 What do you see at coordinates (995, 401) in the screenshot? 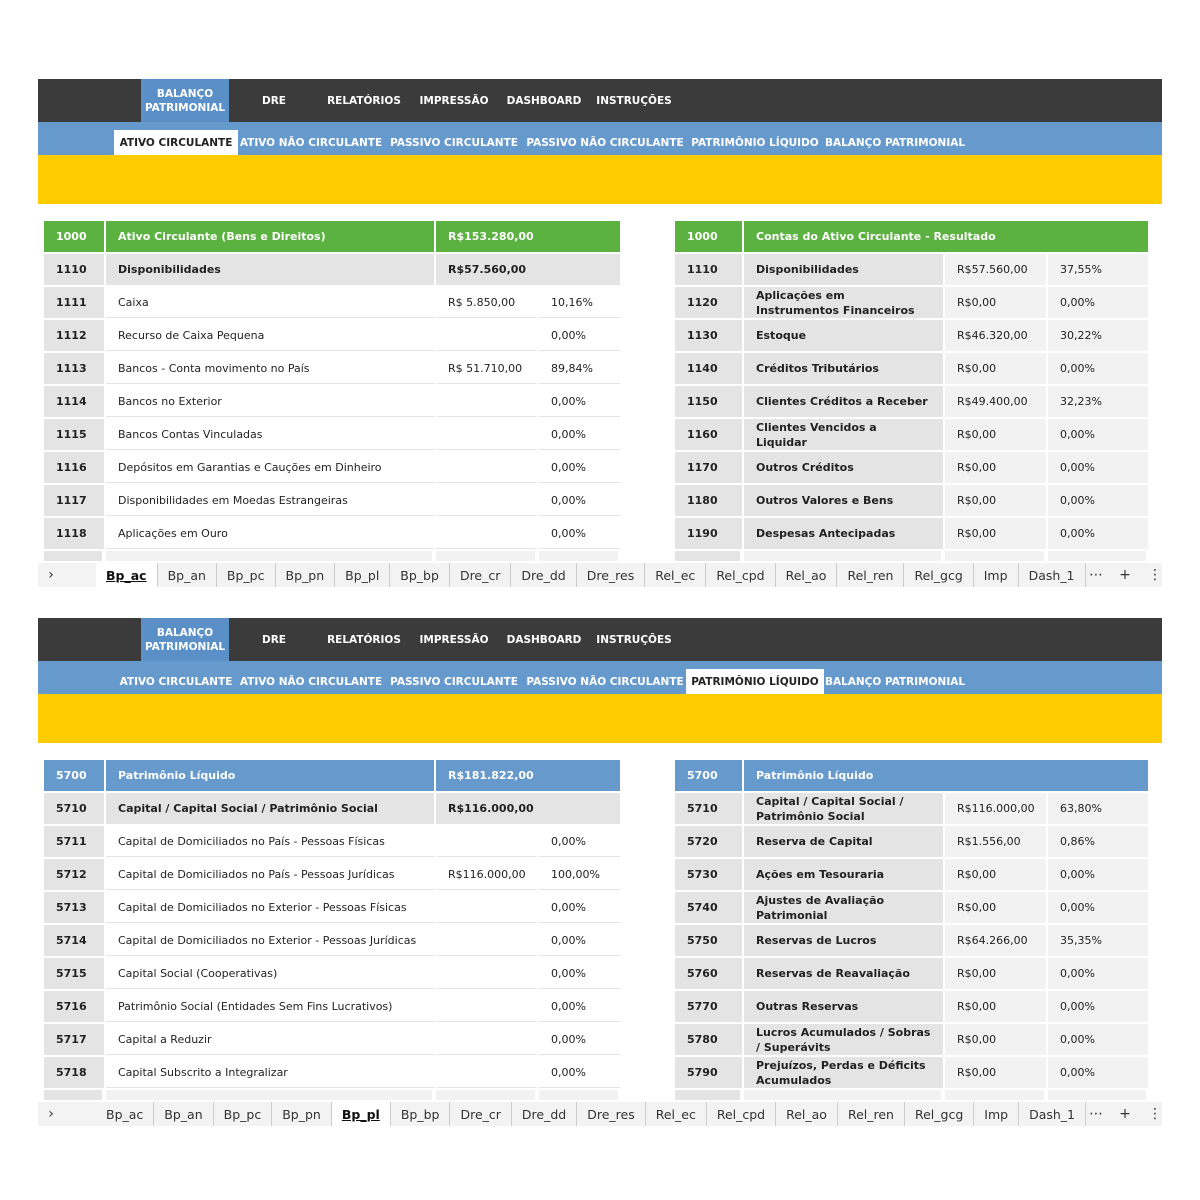
I see `account-value: R$49.400,00` at bounding box center [995, 401].